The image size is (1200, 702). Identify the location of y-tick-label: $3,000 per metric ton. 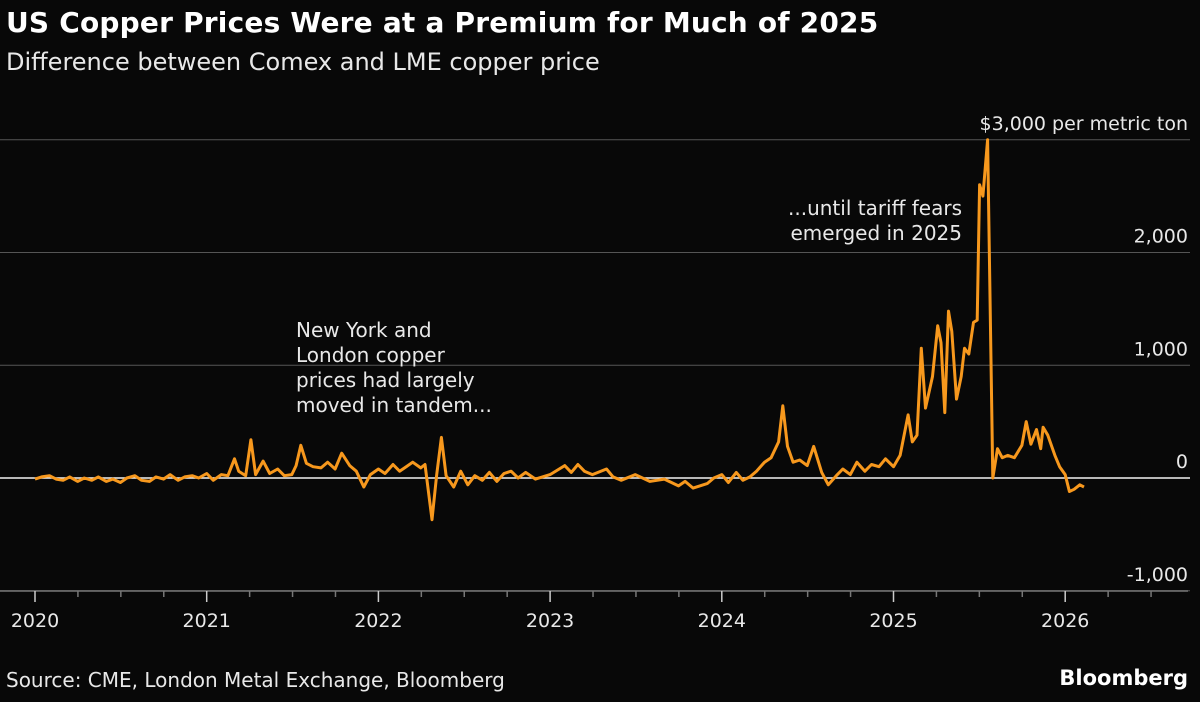
(1084, 124).